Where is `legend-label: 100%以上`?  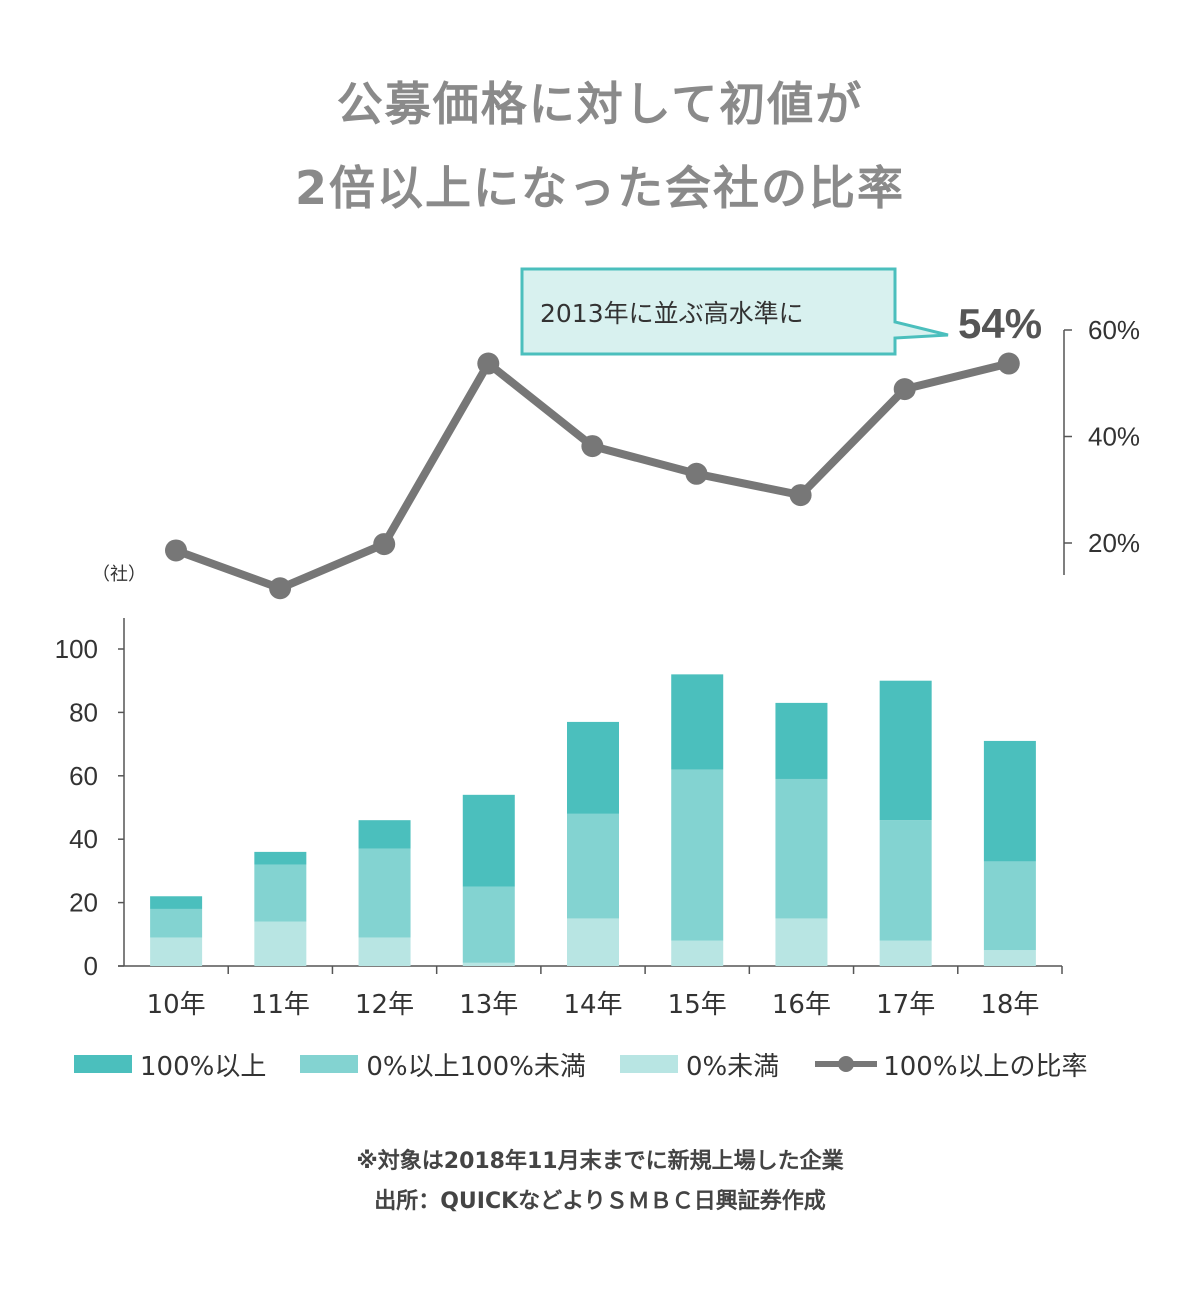
legend-label: 100%以上 is located at coordinates (203, 1066).